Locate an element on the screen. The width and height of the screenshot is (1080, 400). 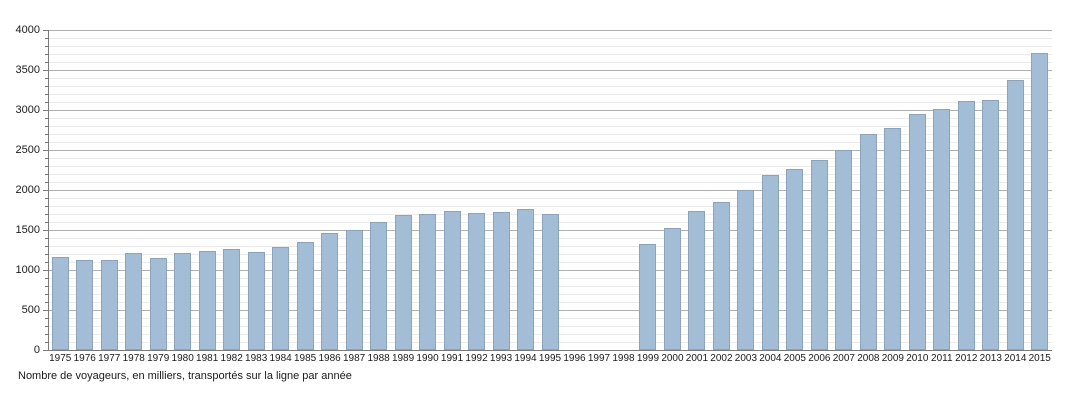
bar-1984 is located at coordinates (281, 298).